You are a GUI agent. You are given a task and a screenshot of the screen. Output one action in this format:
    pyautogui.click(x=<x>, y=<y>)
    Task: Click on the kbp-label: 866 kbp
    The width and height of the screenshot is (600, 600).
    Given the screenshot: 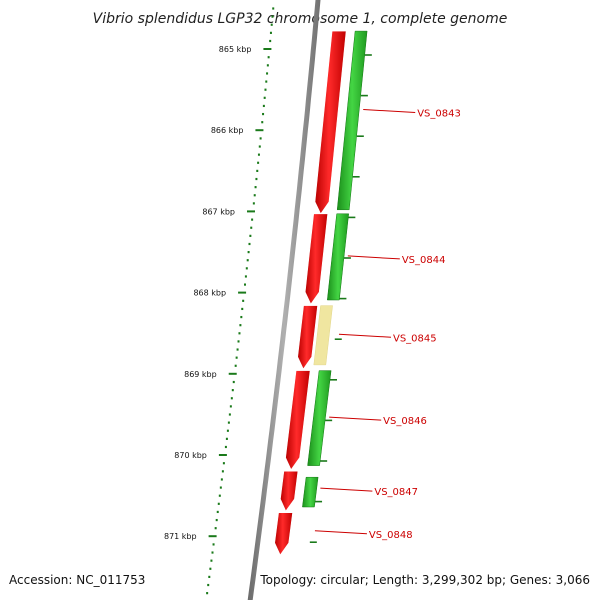 What is the action you would take?
    pyautogui.click(x=227, y=130)
    